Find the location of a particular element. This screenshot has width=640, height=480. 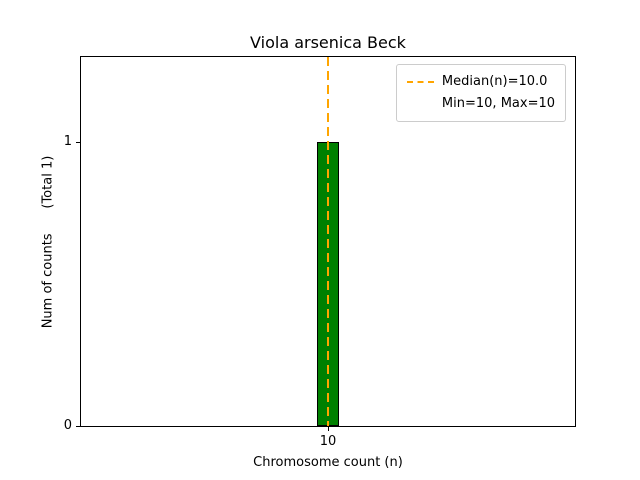

legend: Median(n)=10.0 Min=10, Max=10 is located at coordinates (480, 93).